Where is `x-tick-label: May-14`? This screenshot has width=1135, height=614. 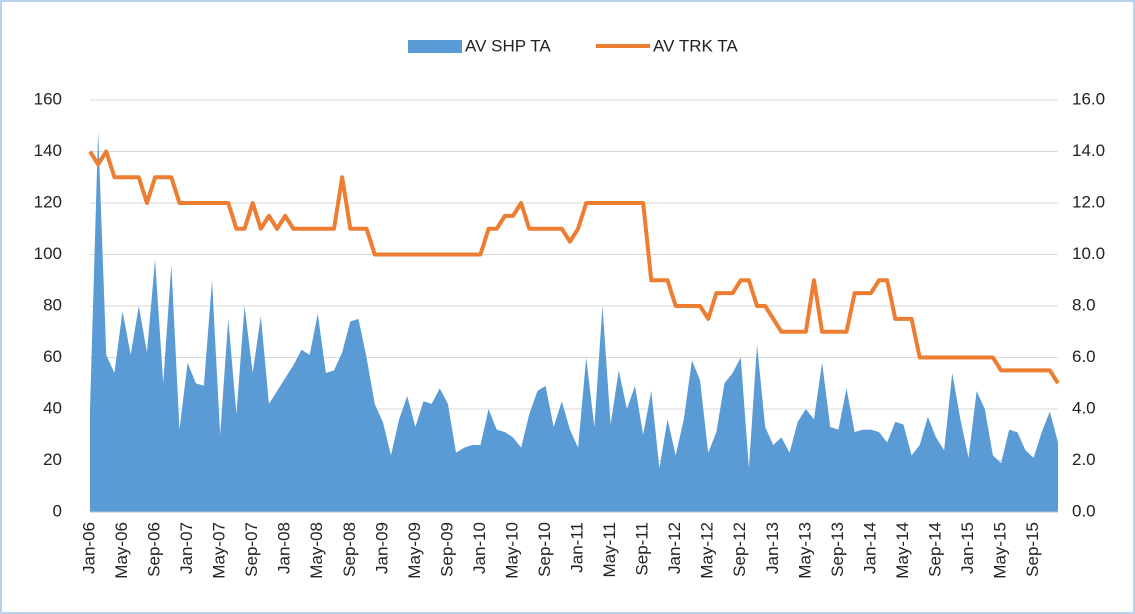 x-tick-label: May-14 is located at coordinates (902, 550).